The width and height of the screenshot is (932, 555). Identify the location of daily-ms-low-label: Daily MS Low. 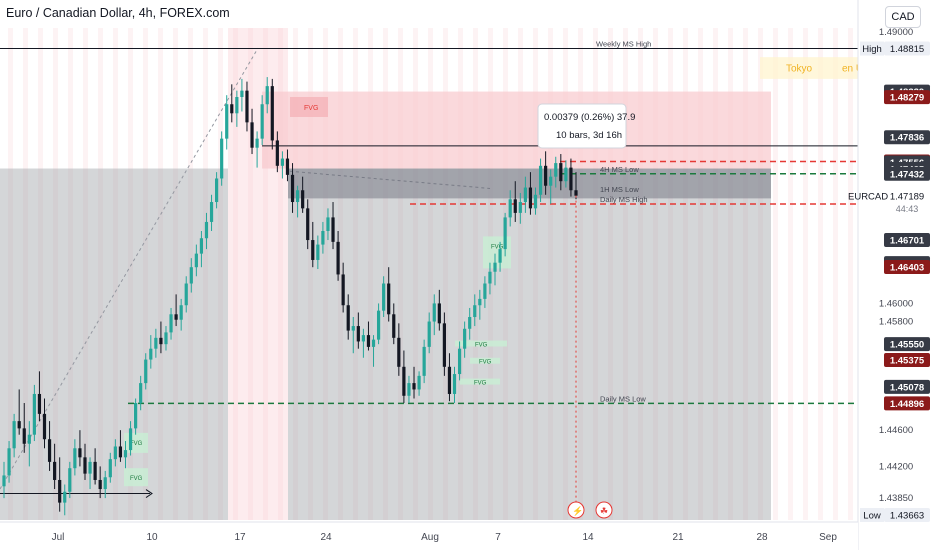
(623, 398).